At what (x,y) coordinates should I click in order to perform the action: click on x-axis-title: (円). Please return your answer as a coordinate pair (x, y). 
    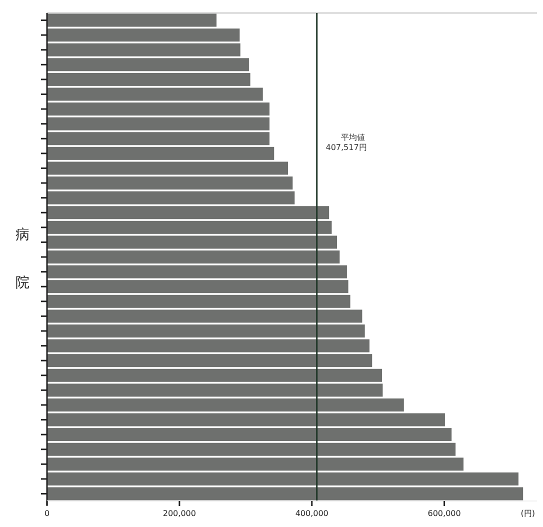
    Looking at the image, I should click on (527, 513).